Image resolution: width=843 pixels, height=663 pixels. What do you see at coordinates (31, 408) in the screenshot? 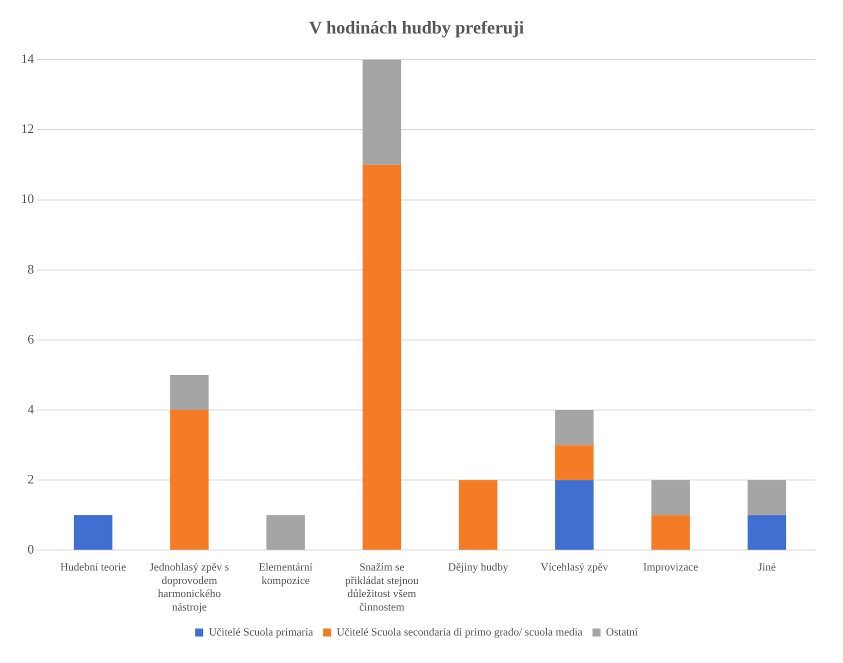
I see `y-tick-label: 4` at bounding box center [31, 408].